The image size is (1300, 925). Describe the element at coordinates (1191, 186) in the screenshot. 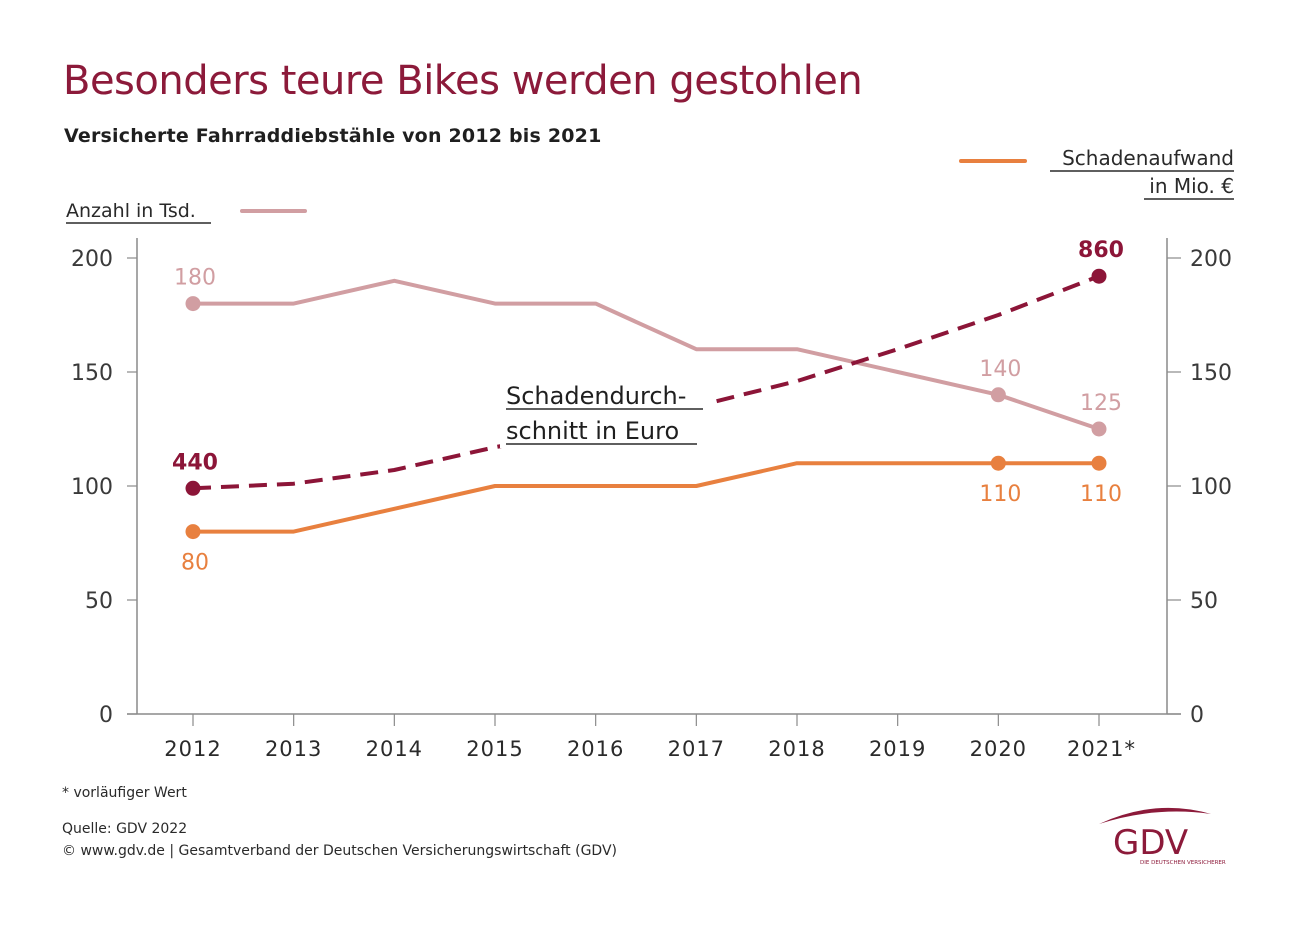

I see `legend-label-schadenaufwand-line2: in Mio. €` at that location.